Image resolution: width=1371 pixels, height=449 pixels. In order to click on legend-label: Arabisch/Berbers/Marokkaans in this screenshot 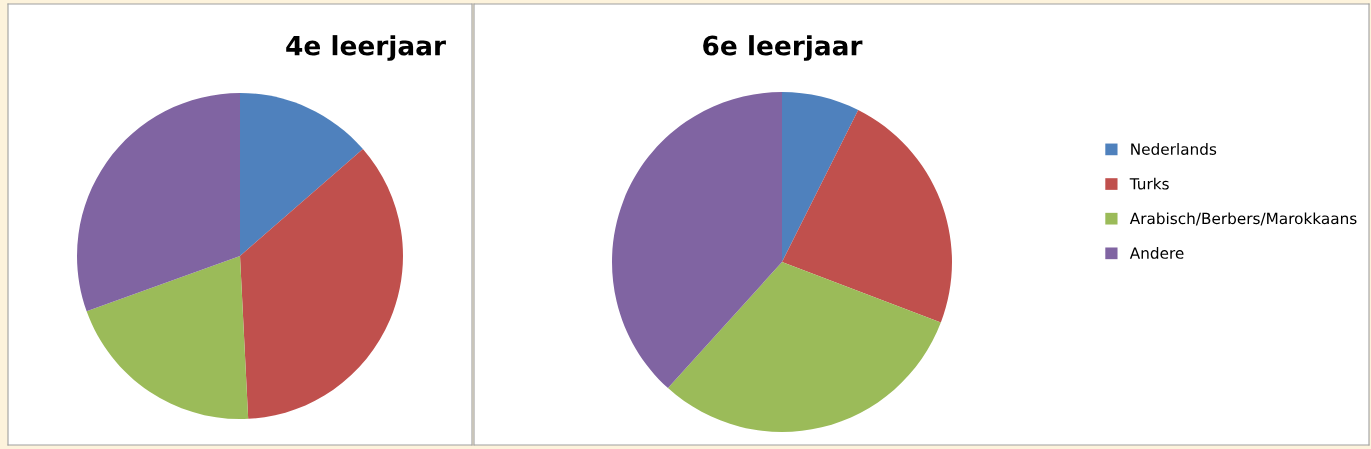, I will do `click(1243, 219)`.